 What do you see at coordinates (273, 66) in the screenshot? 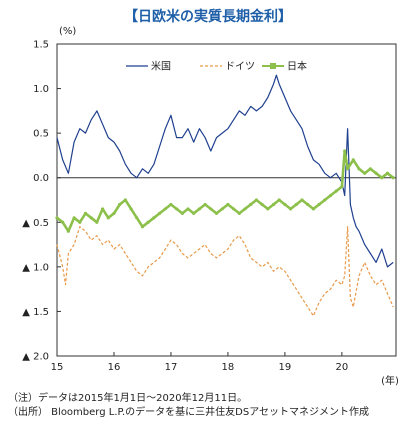
I see `legend-marker-japan` at bounding box center [273, 66].